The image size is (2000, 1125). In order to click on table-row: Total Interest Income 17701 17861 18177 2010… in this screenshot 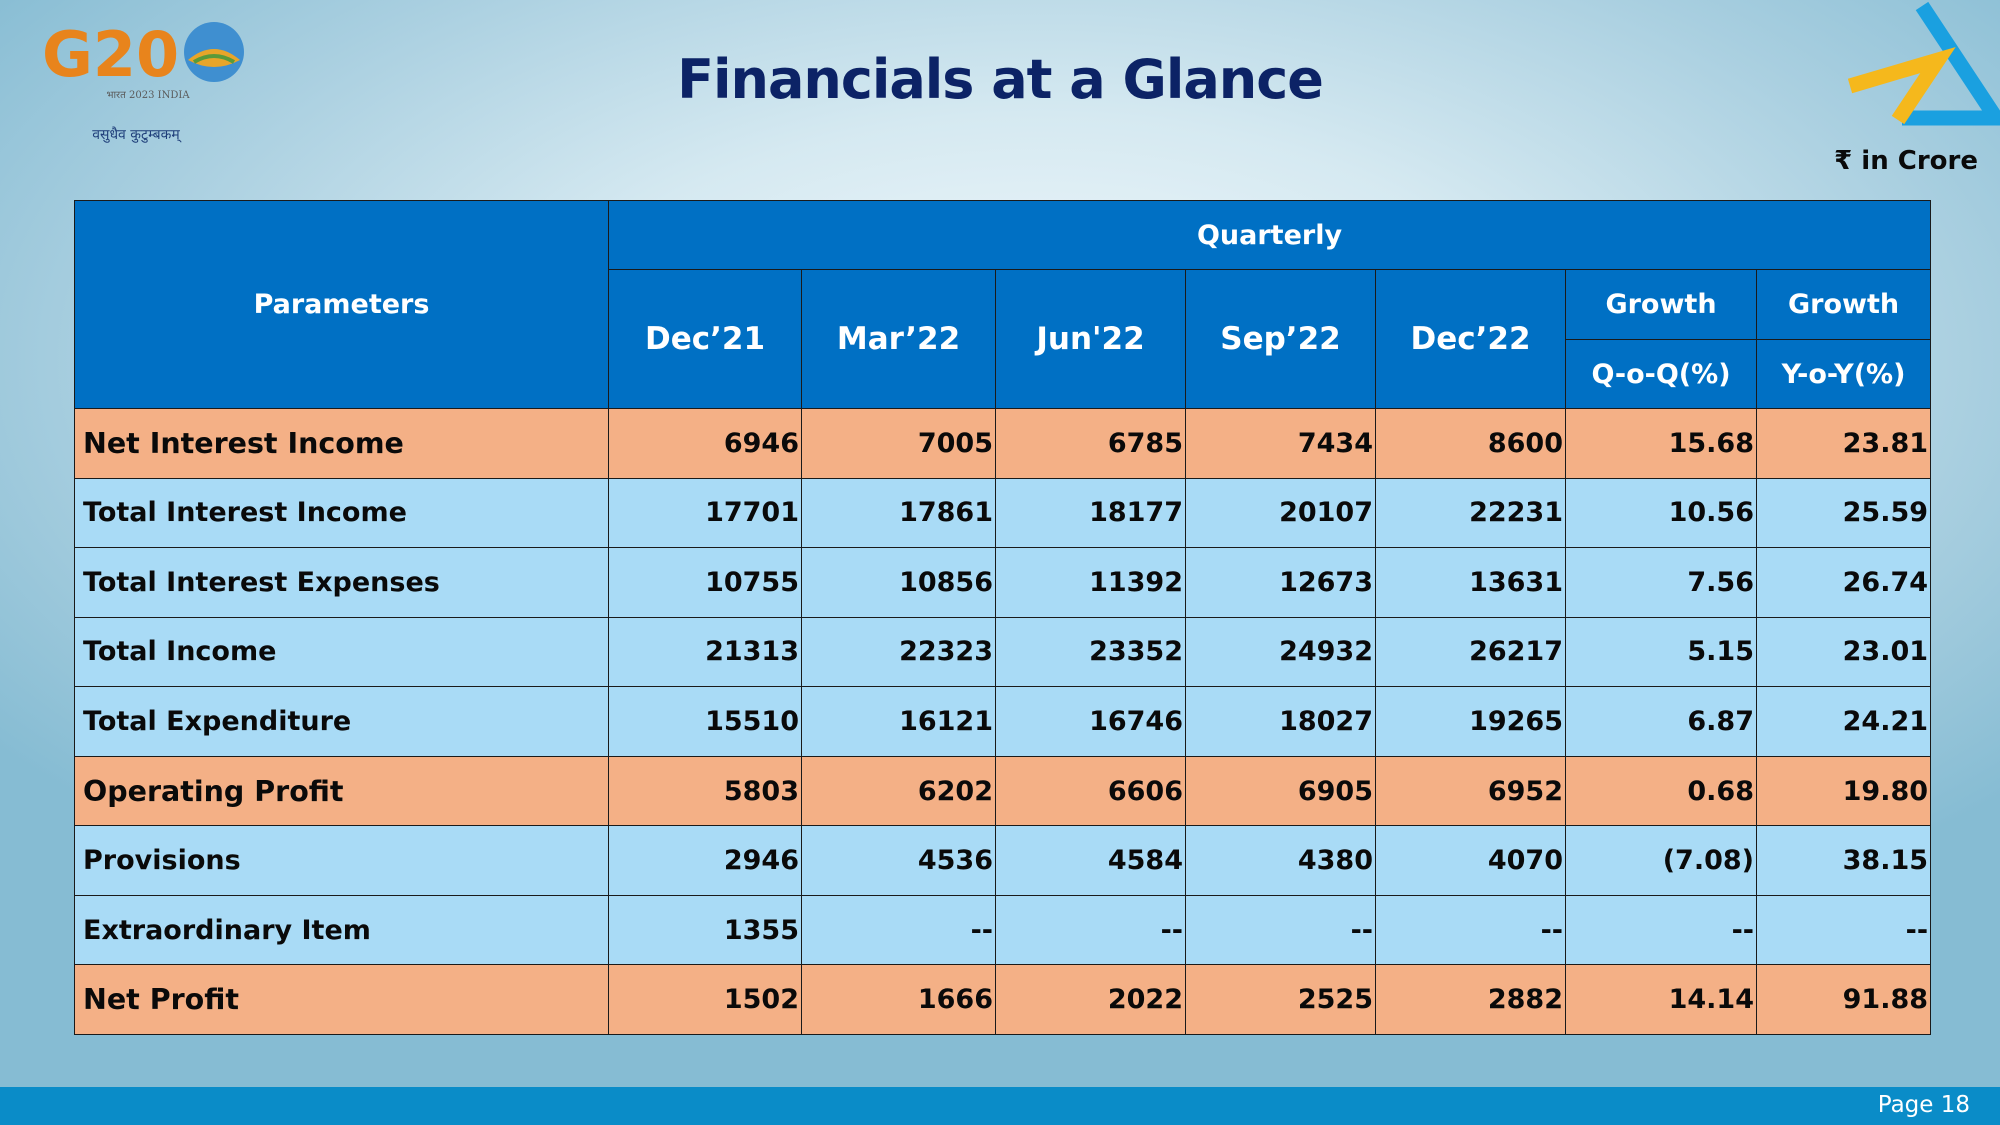, I will do `click(1003, 513)`.